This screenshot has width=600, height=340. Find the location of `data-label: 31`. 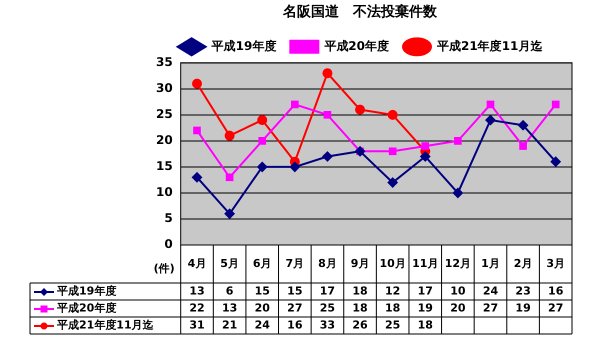

data-label: 31 is located at coordinates (197, 325).